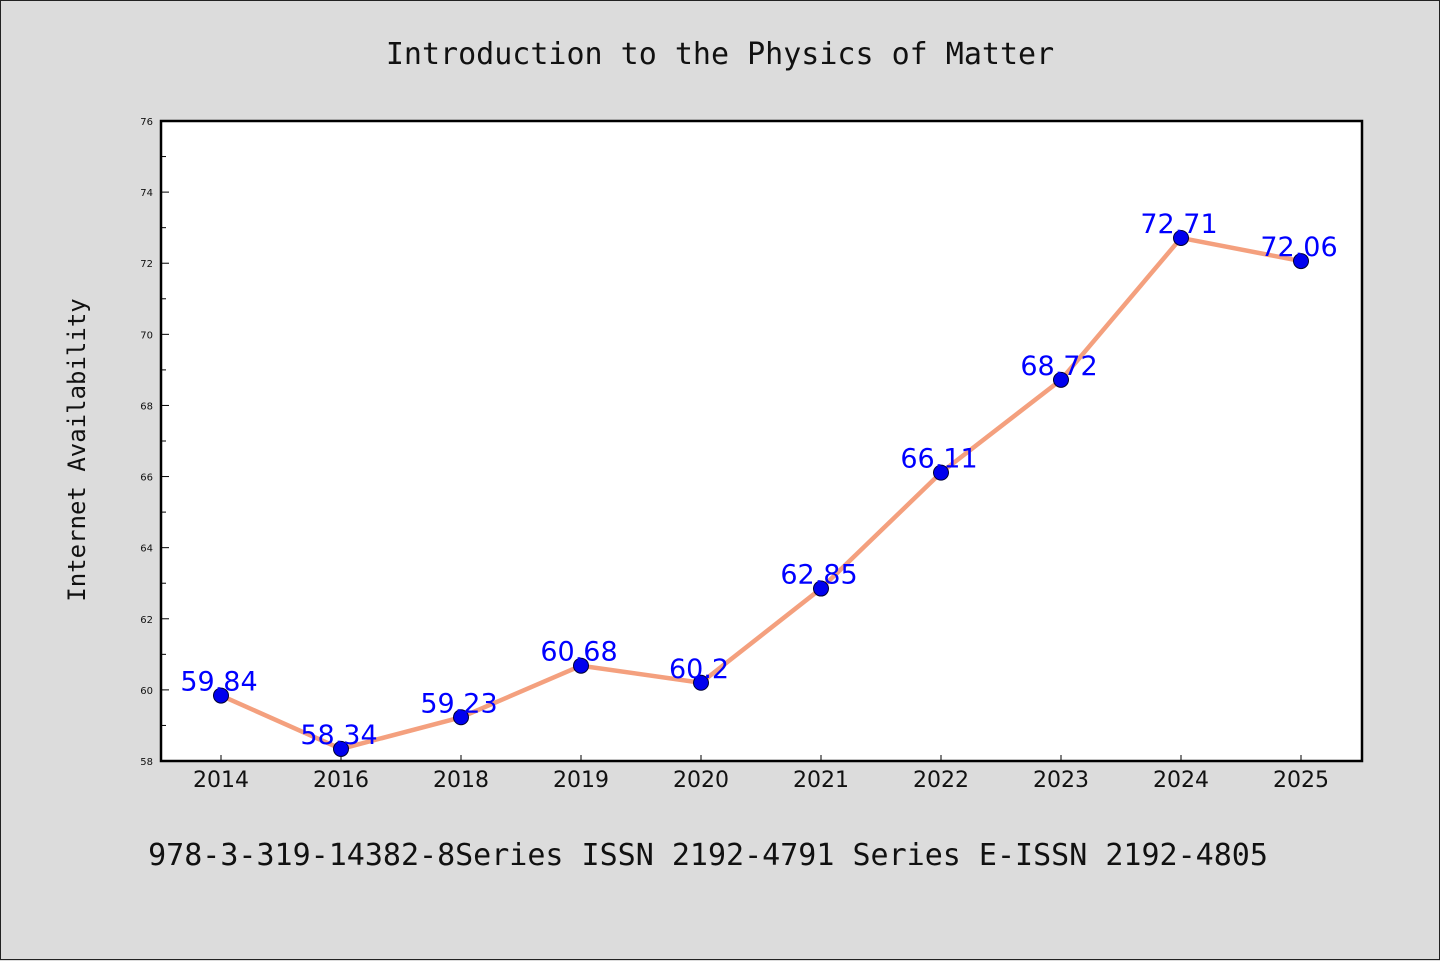  Describe the element at coordinates (720, 54) in the screenshot. I see `chart-title: Introduction to the Physics of Matter` at that location.